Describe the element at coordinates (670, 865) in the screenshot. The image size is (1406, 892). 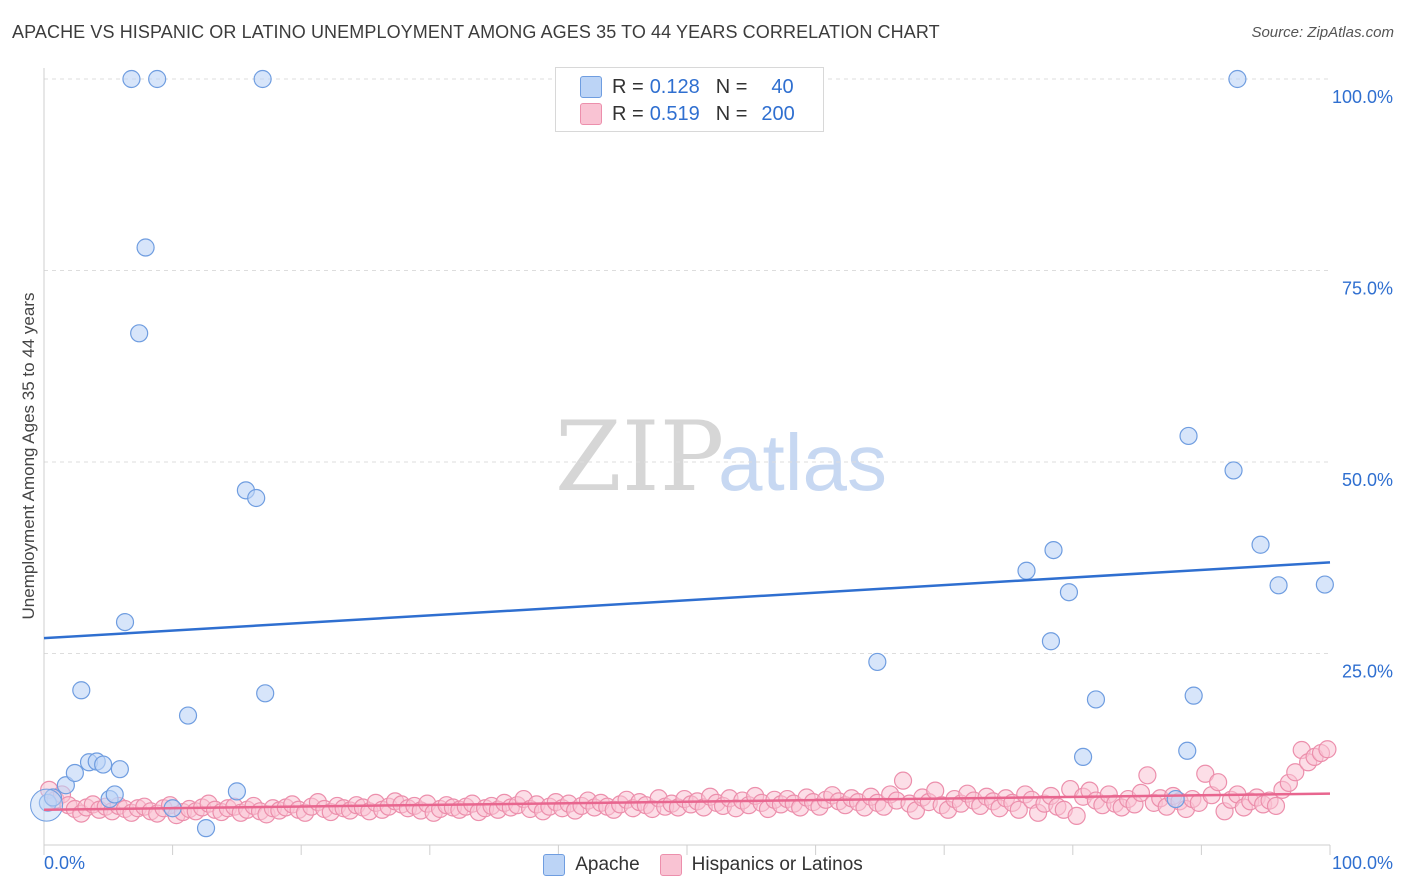
I see `hispanic-legend-swatch` at that location.